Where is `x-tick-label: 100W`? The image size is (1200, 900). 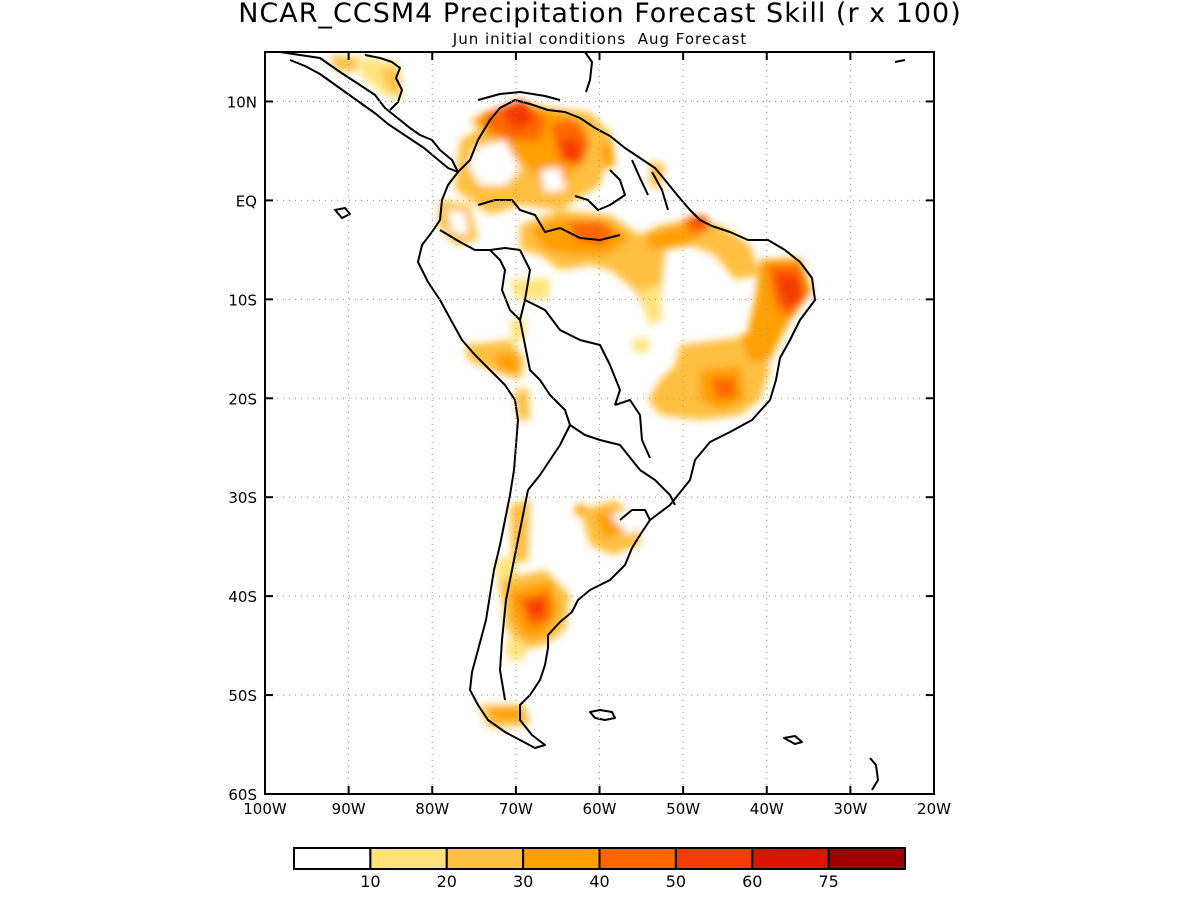
x-tick-label: 100W is located at coordinates (265, 809).